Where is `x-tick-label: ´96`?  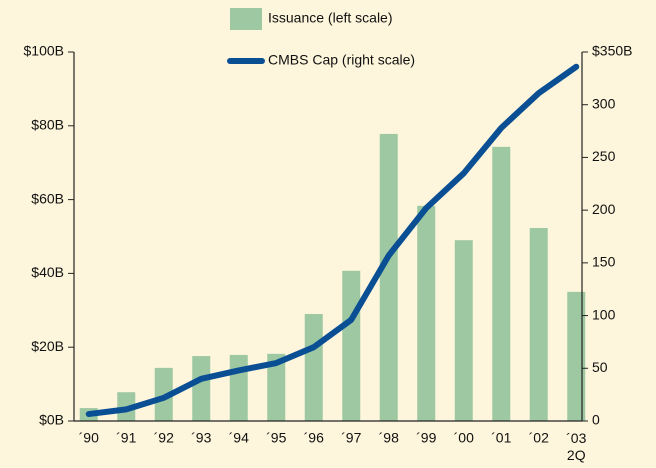
x-tick-label: ´96 is located at coordinates (314, 438).